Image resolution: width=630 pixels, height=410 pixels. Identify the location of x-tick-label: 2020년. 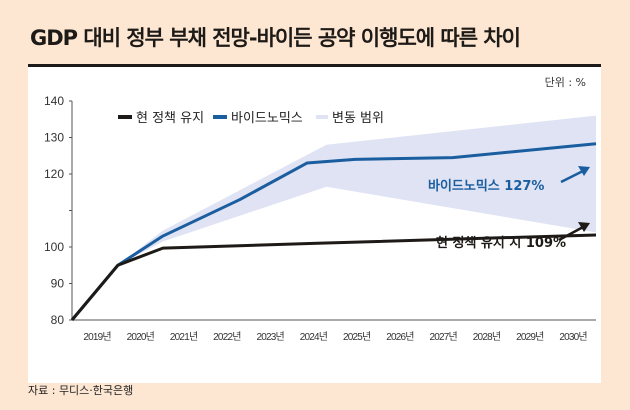
(141, 337).